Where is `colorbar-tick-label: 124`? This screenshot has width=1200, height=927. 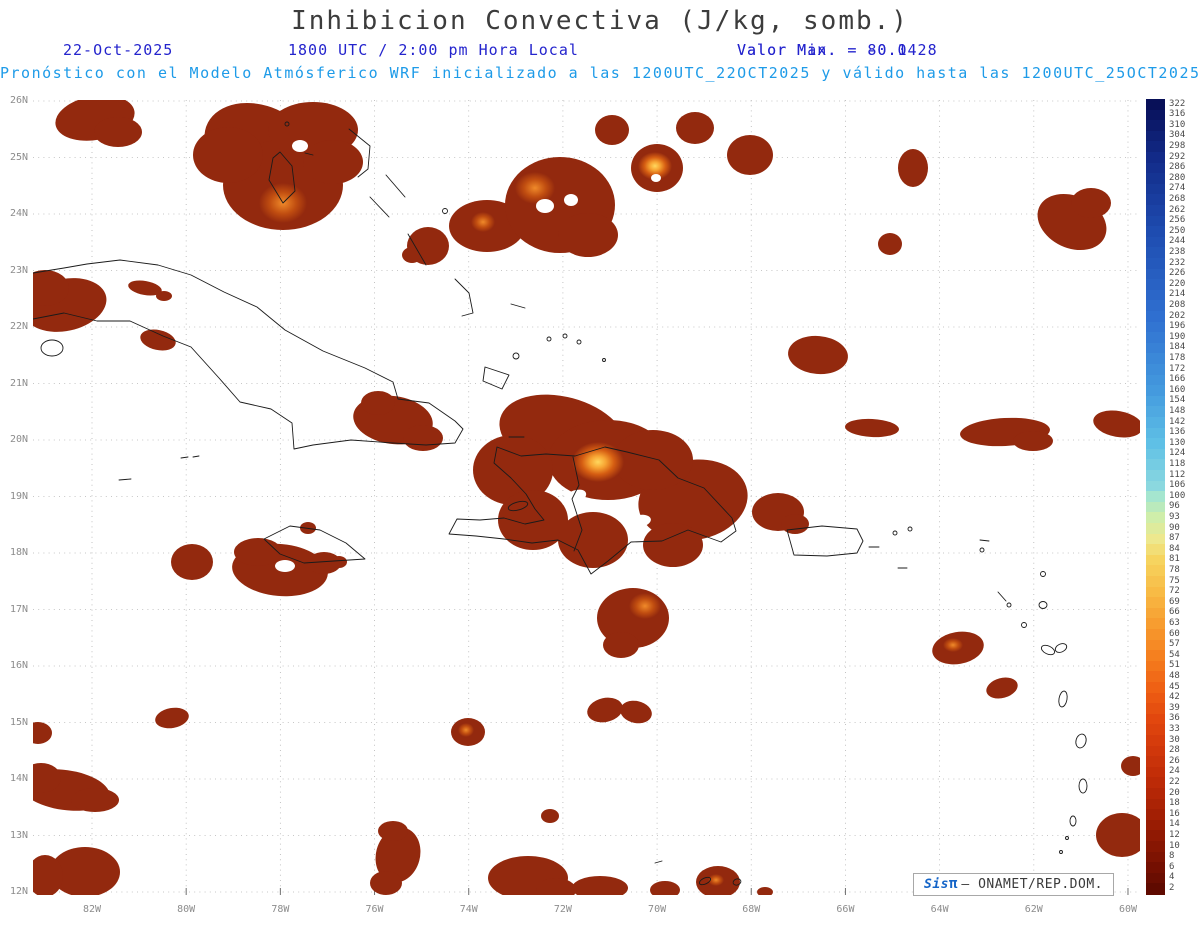 colorbar-tick-label: 124 is located at coordinates (1177, 453).